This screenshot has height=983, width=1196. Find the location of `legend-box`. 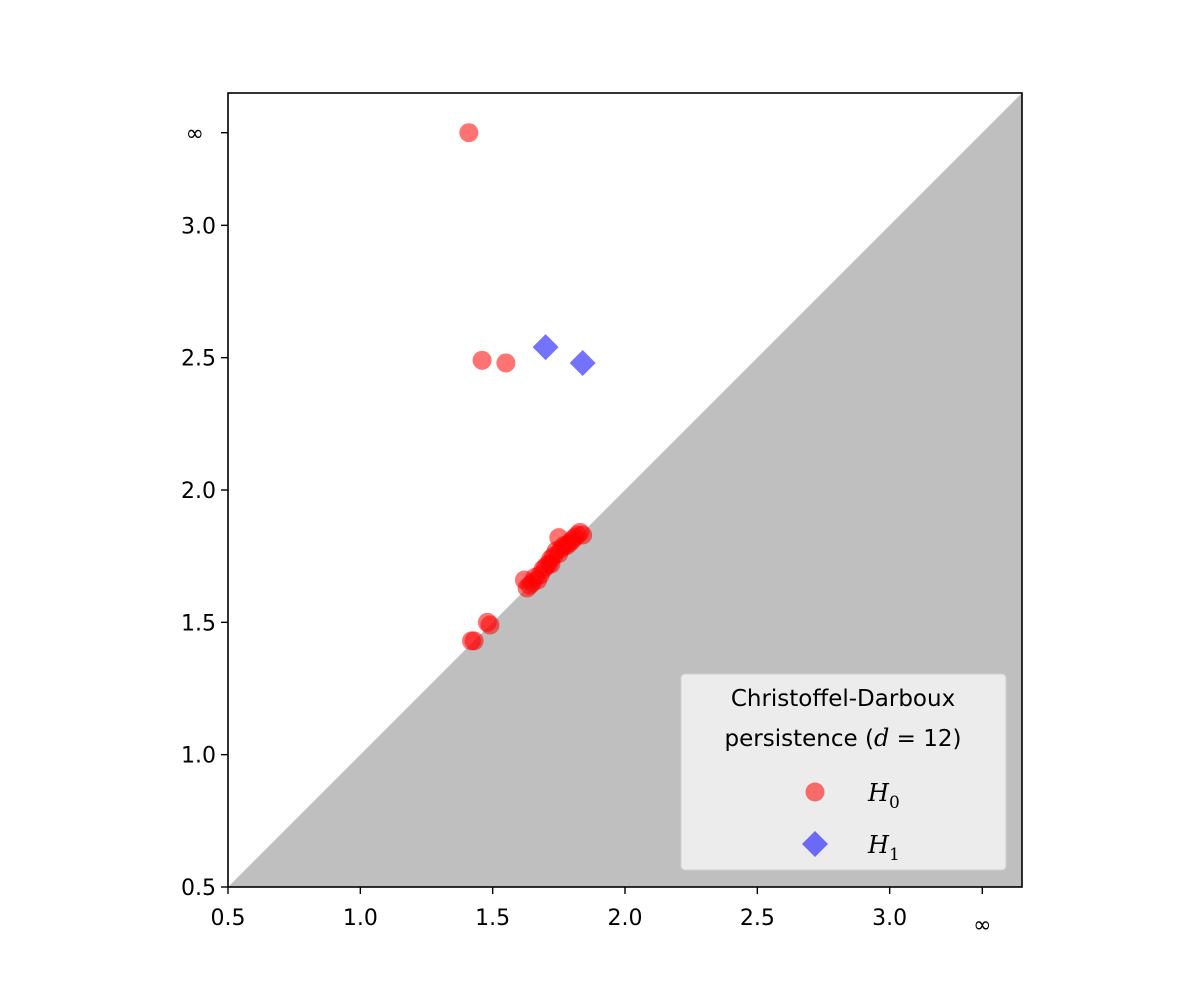

legend-box is located at coordinates (843, 772).